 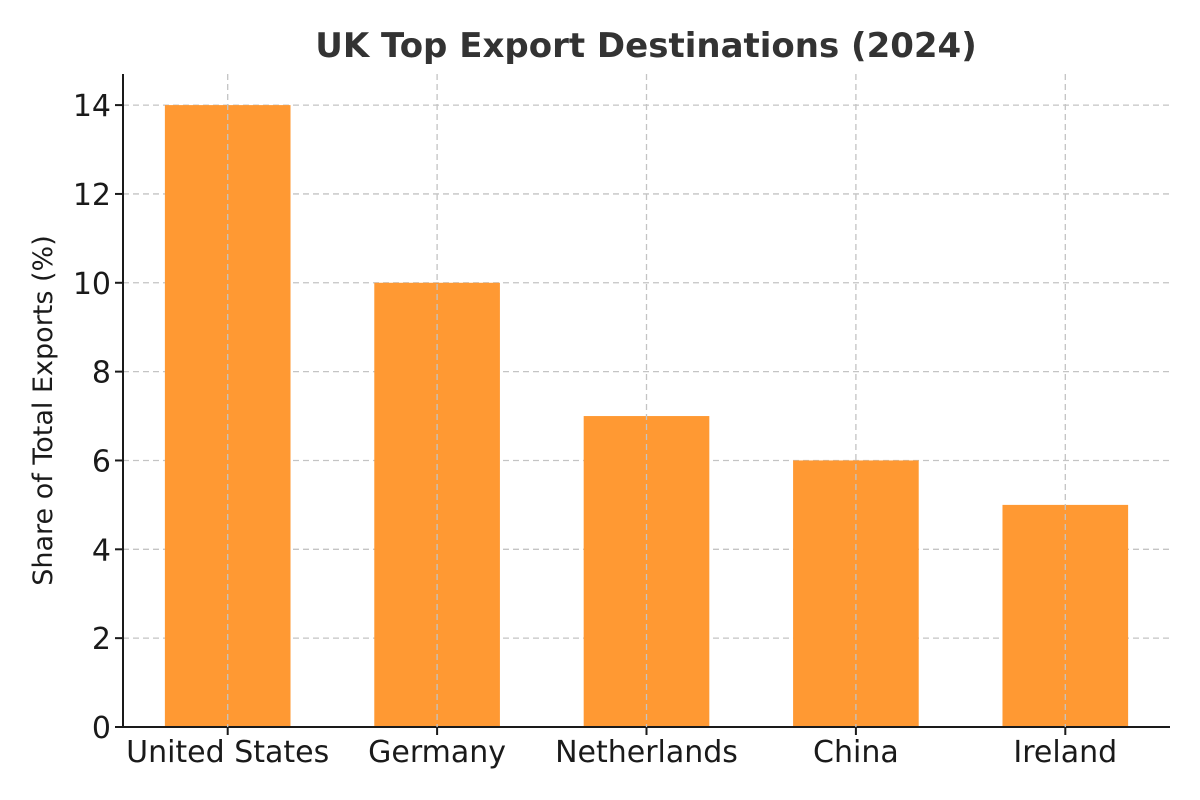 What do you see at coordinates (92, 284) in the screenshot?
I see `y-tick-label: 10` at bounding box center [92, 284].